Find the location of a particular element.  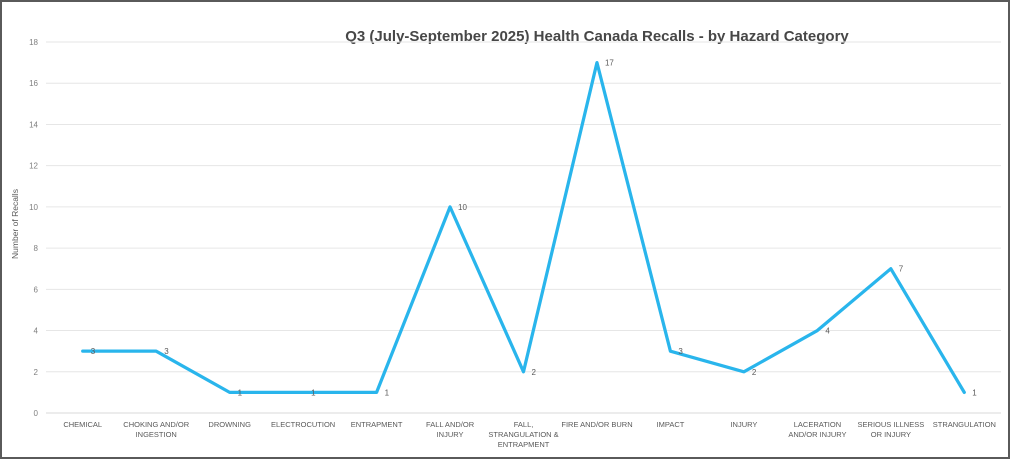

y-tick-label: 8 is located at coordinates (36, 248).